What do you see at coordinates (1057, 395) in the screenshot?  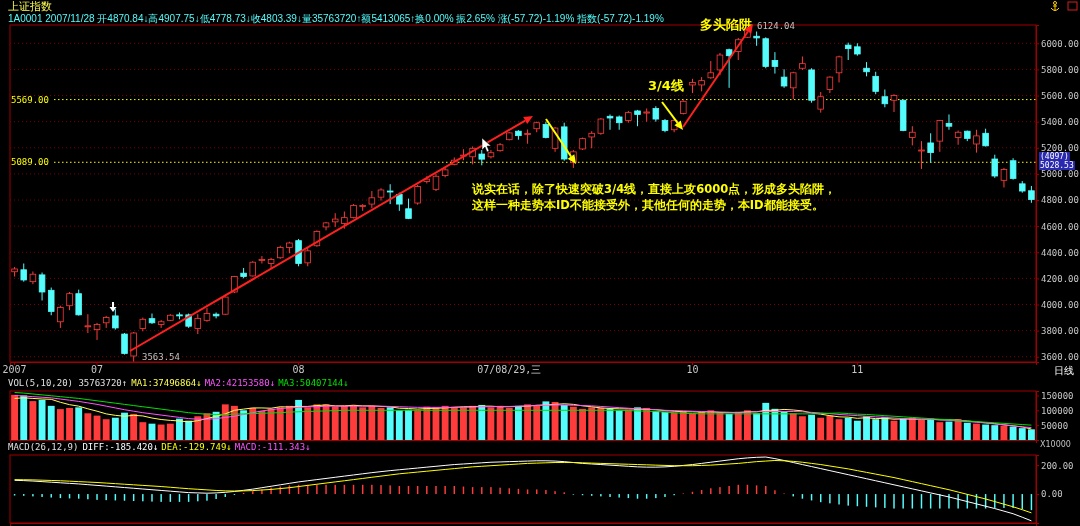 I see `y-tick-label: 150000` at bounding box center [1057, 395].